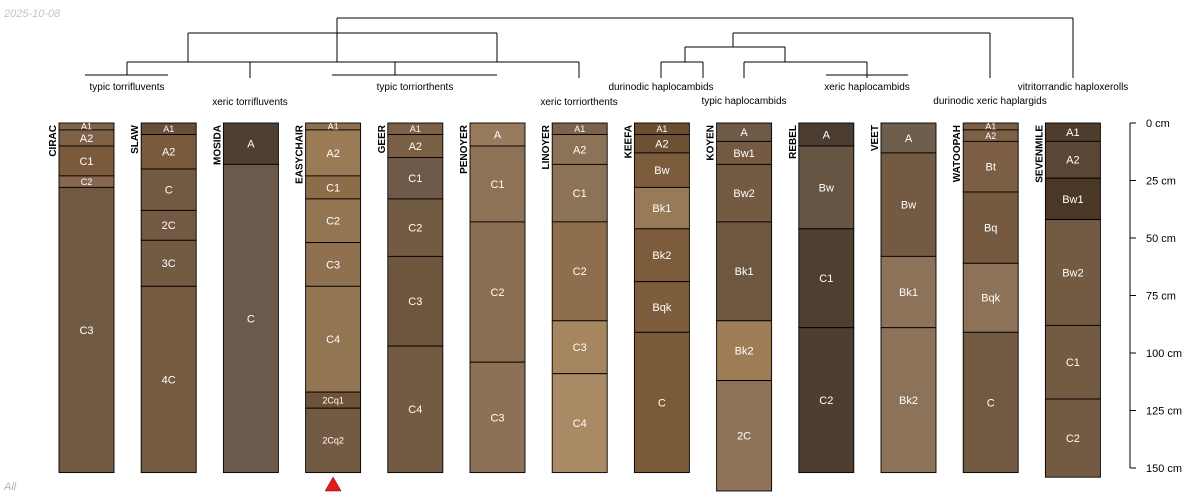 This screenshot has width=1200, height=500. Describe the element at coordinates (711, 143) in the screenshot. I see `profile-name: KOYEN` at that location.